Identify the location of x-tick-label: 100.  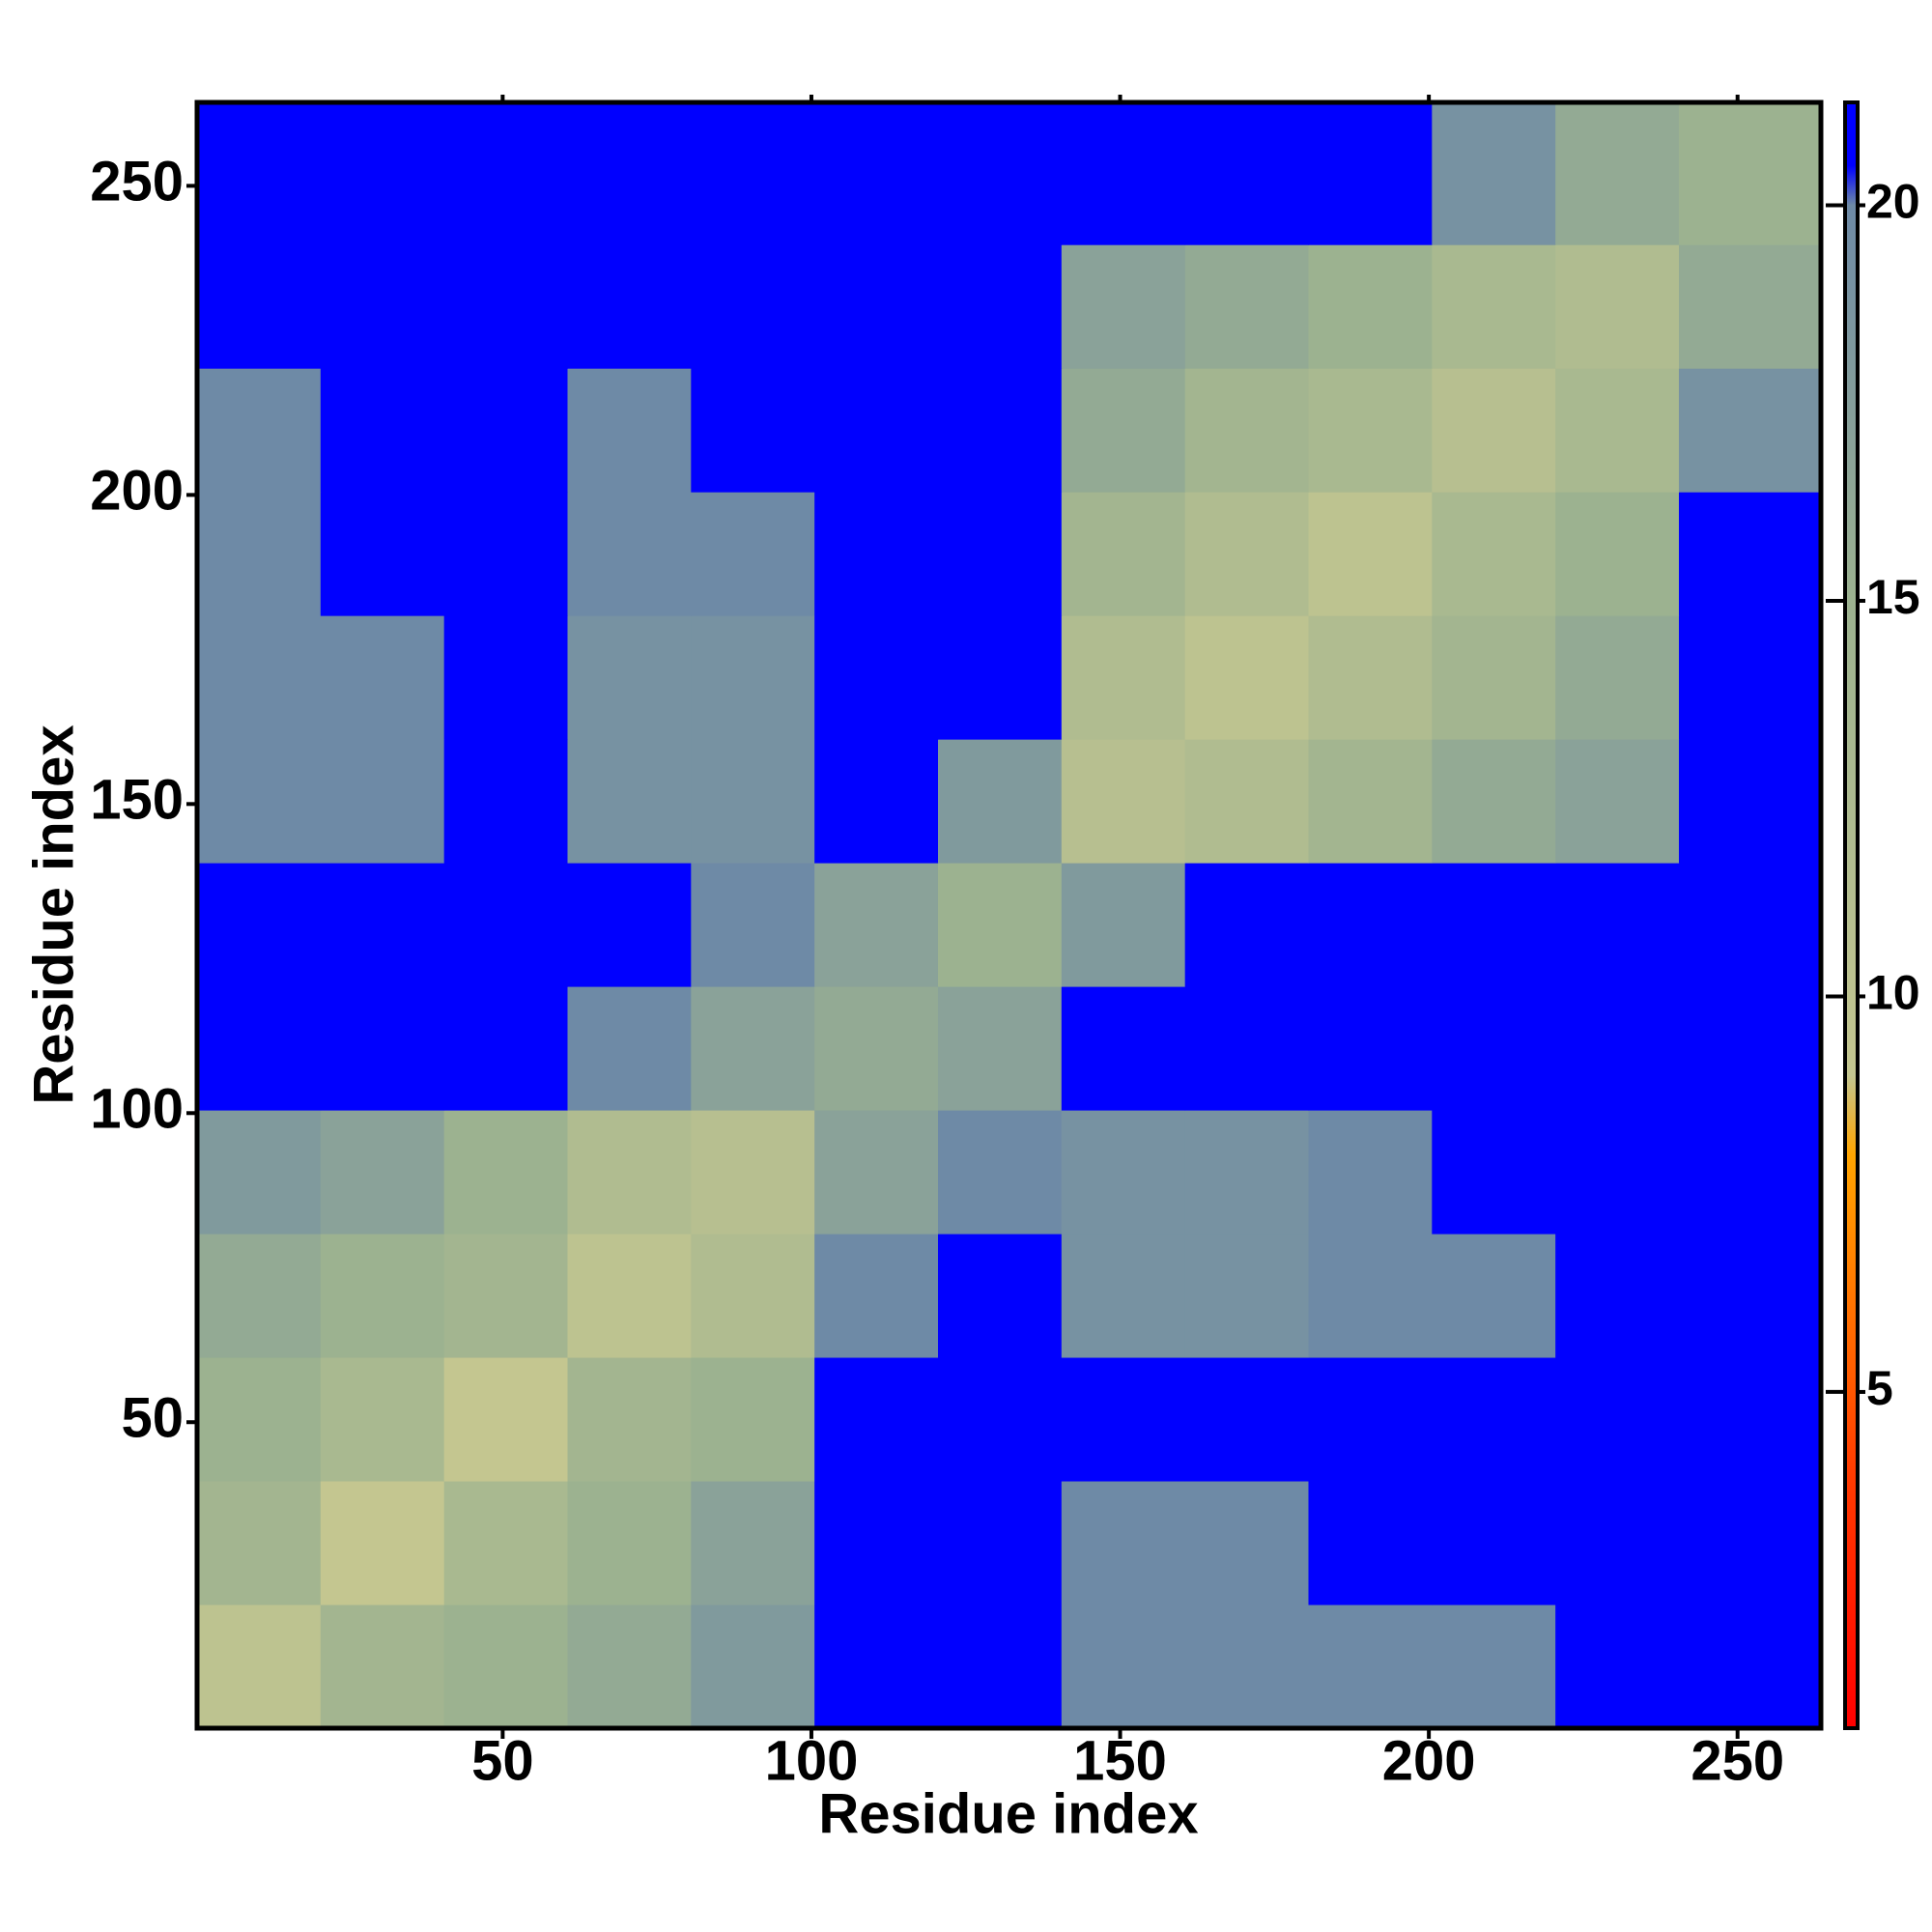
(812, 1760).